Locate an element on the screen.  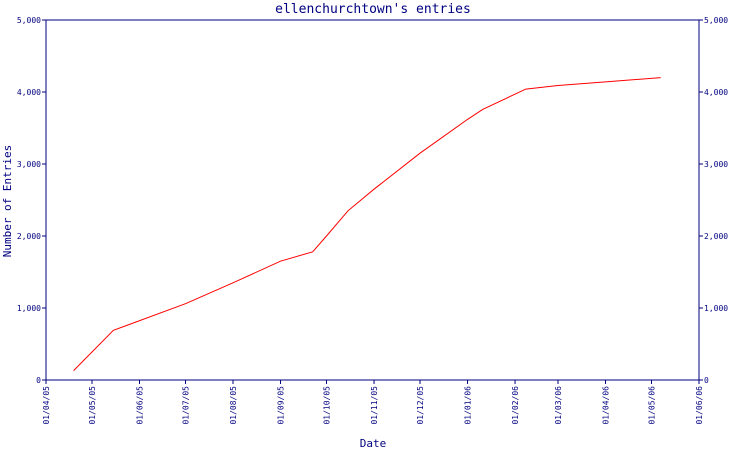
y-tick-label-left: 4,000 is located at coordinates (29, 92).